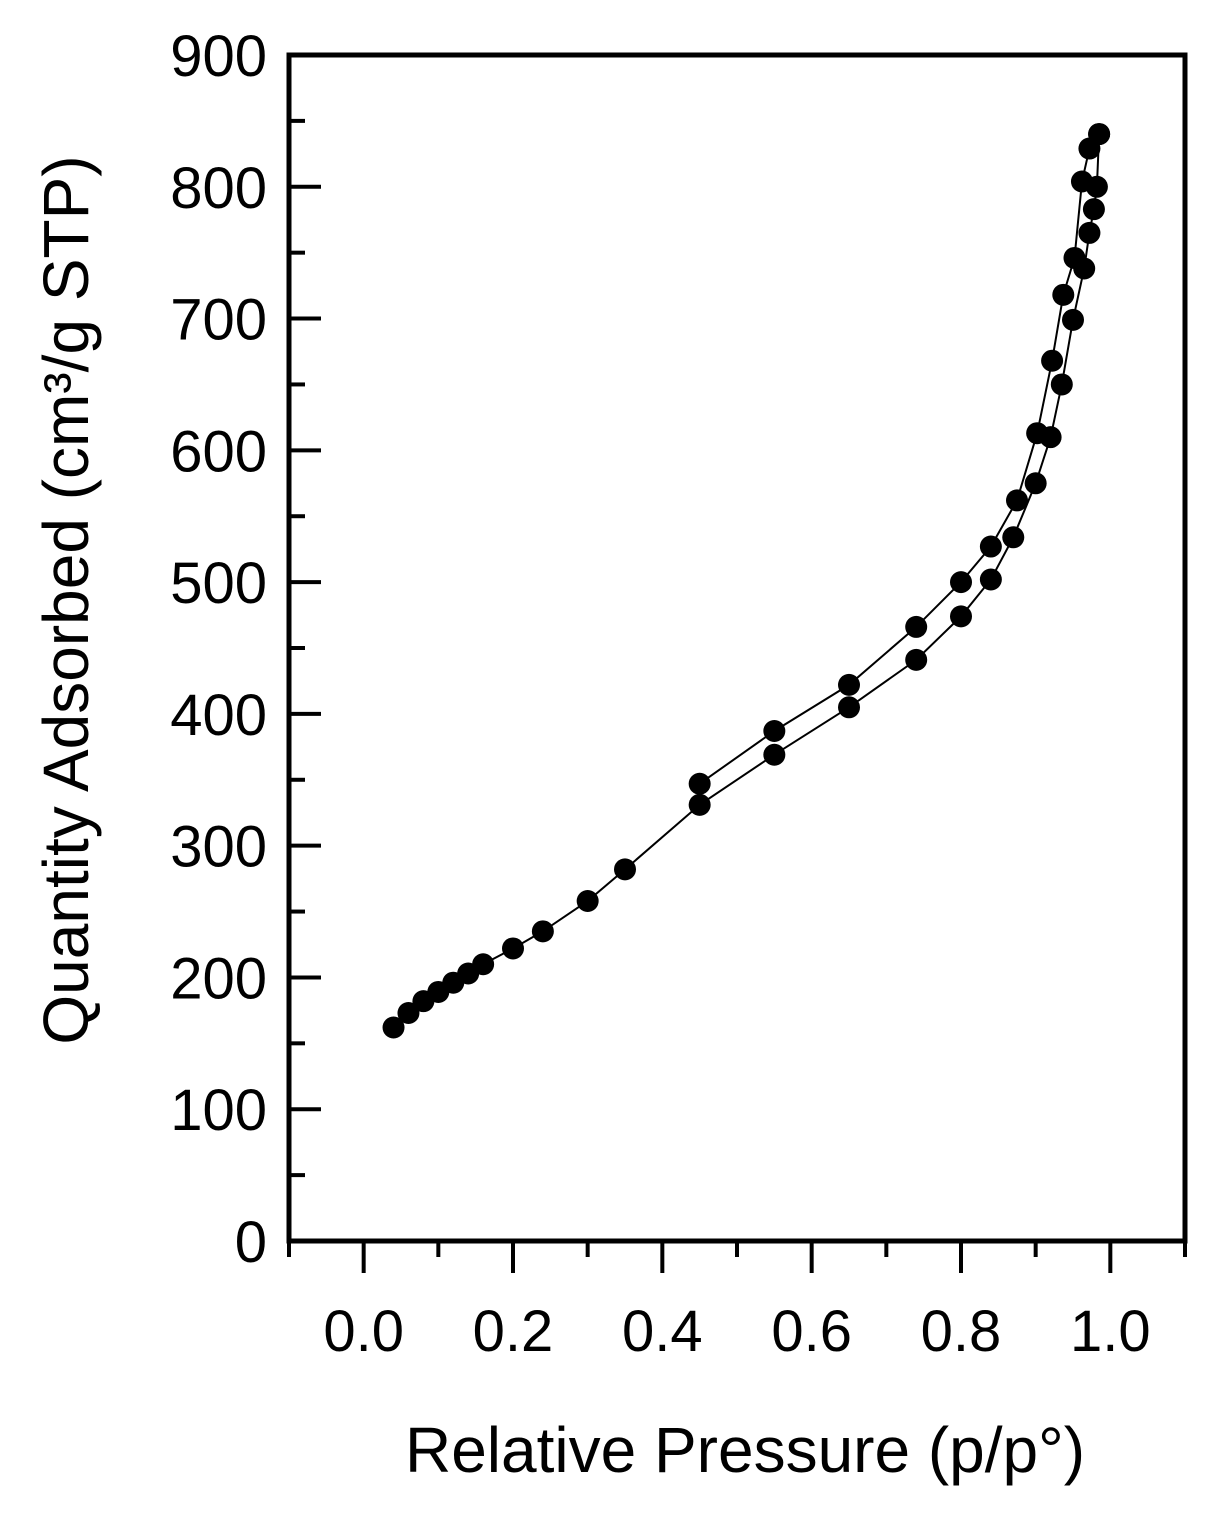 The width and height of the screenshot is (1220, 1528). Describe the element at coordinates (662, 1331) in the screenshot. I see `x-tick-label: 0.4` at that location.